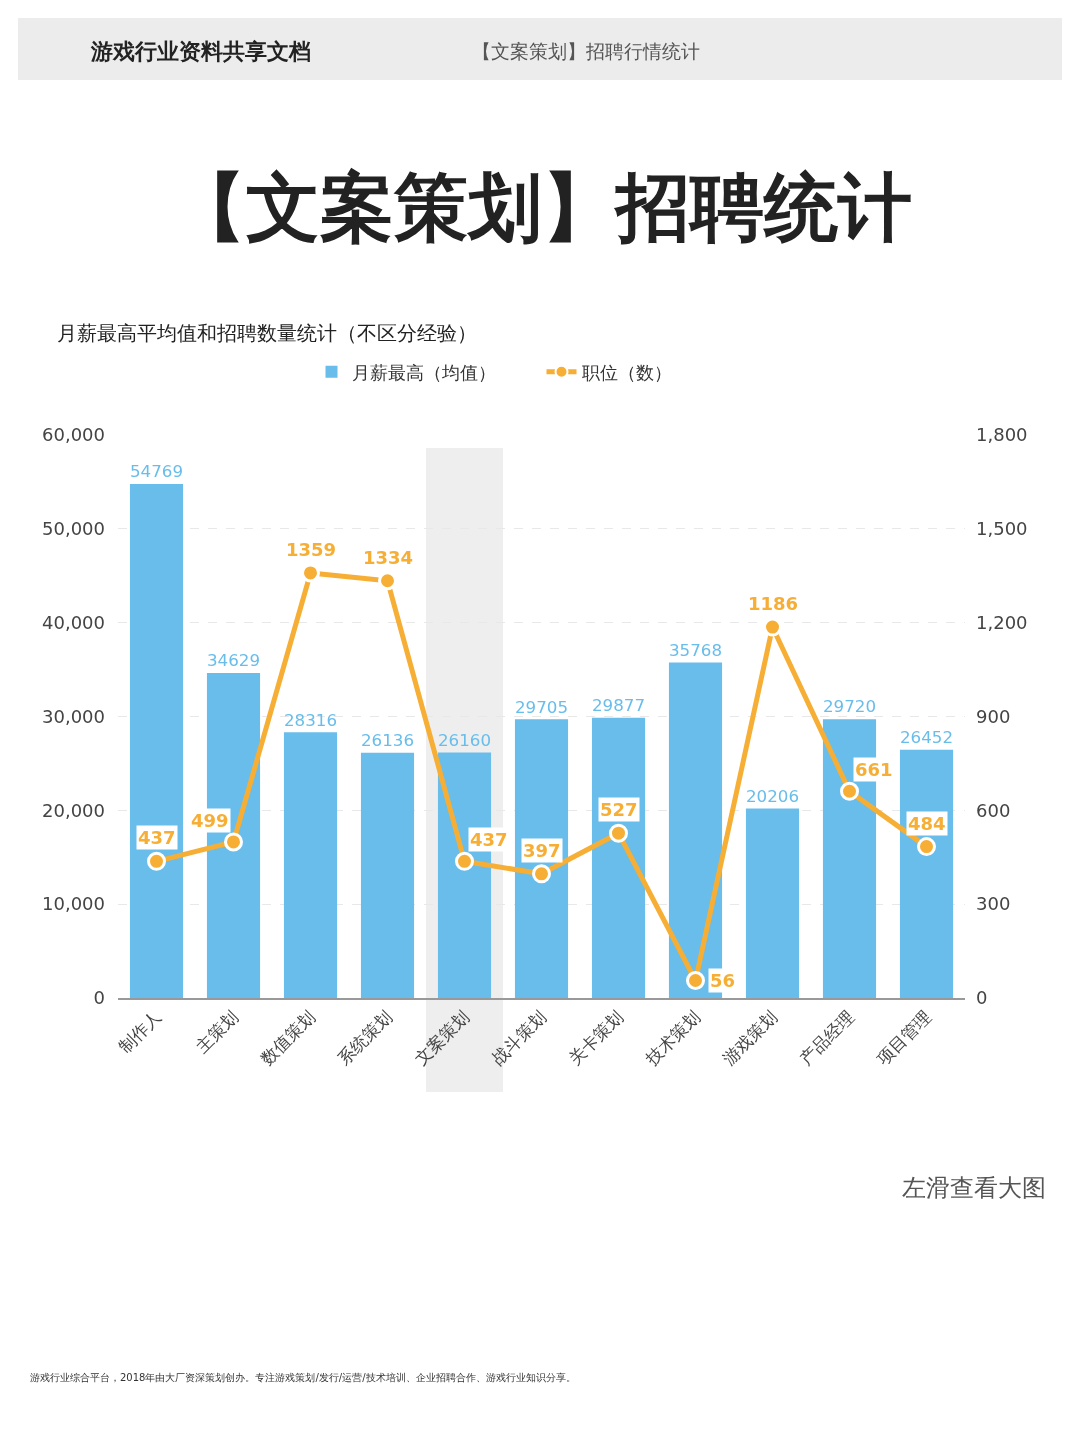 The height and width of the screenshot is (1440, 1080). I want to click on data-label: 29720, so click(849, 706).